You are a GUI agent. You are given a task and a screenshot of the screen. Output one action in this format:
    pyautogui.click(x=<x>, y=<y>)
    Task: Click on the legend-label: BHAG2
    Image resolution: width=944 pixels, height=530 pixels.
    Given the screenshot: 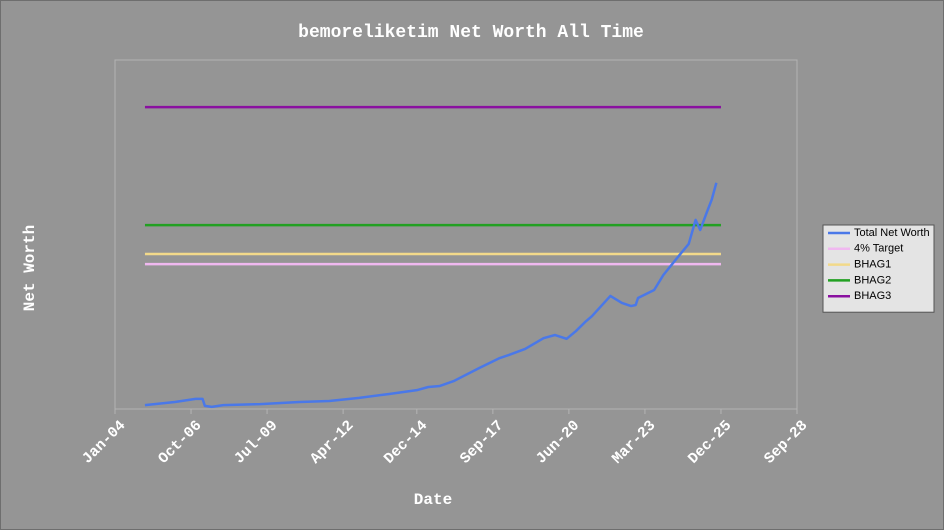 What is the action you would take?
    pyautogui.click(x=872, y=280)
    